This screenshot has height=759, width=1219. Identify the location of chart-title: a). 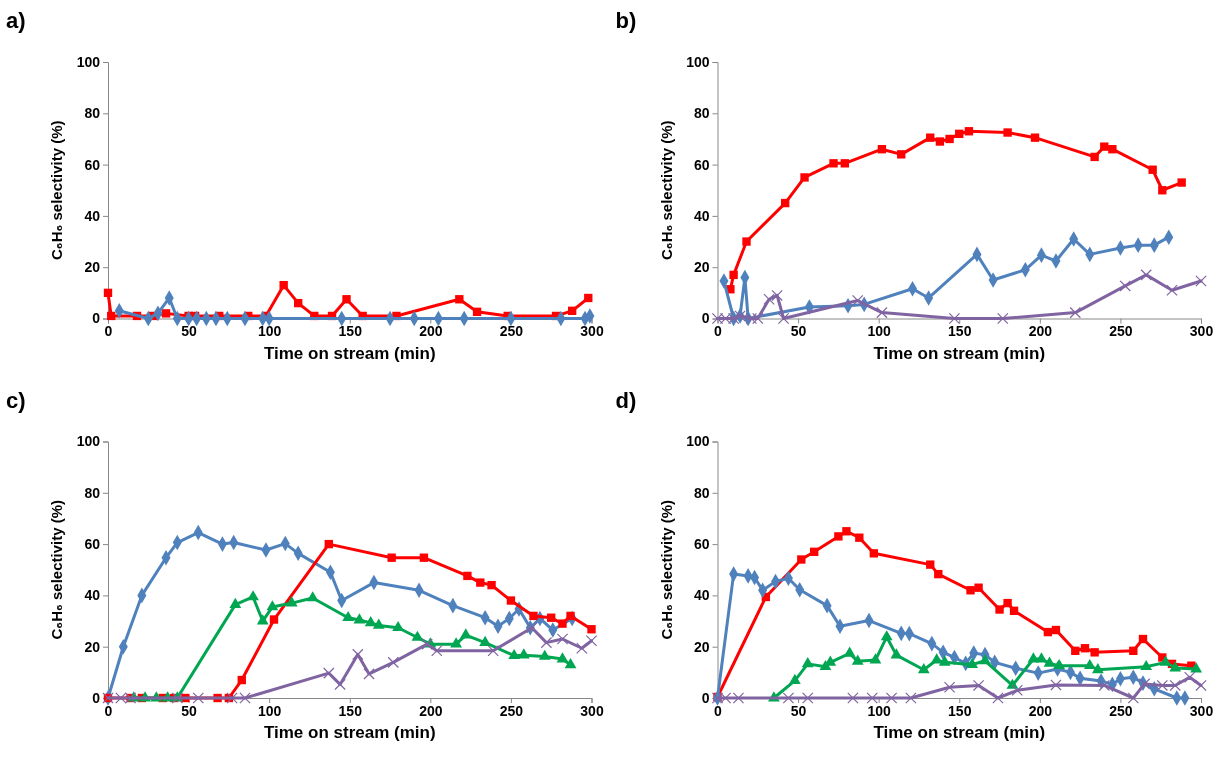
(16, 20).